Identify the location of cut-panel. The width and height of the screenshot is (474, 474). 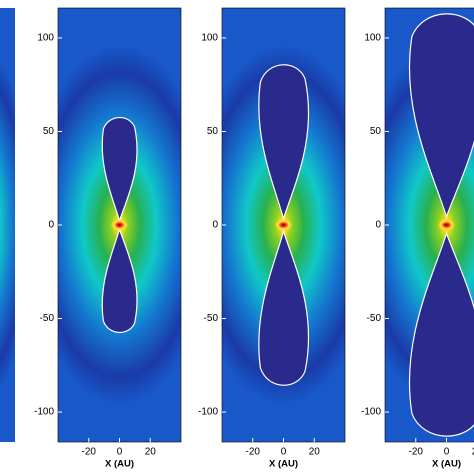
(7, 225).